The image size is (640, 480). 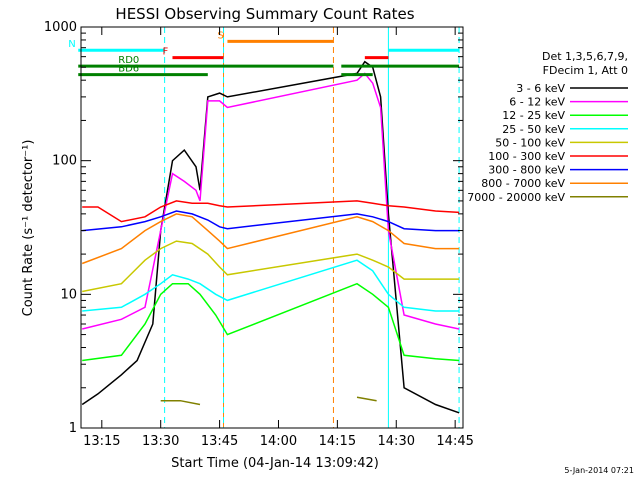 What do you see at coordinates (516, 197) in the screenshot?
I see `legend-entry-8: 7000 - 20000 keV` at bounding box center [516, 197].